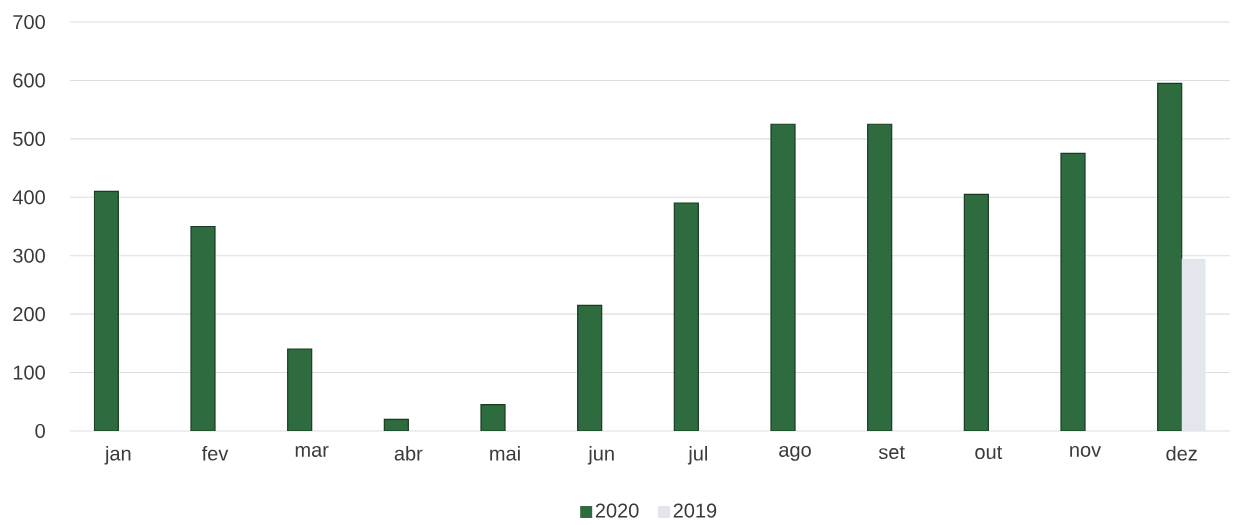 This screenshot has height=525, width=1248. What do you see at coordinates (40, 431) in the screenshot?
I see `y-tick-label: 0` at bounding box center [40, 431].